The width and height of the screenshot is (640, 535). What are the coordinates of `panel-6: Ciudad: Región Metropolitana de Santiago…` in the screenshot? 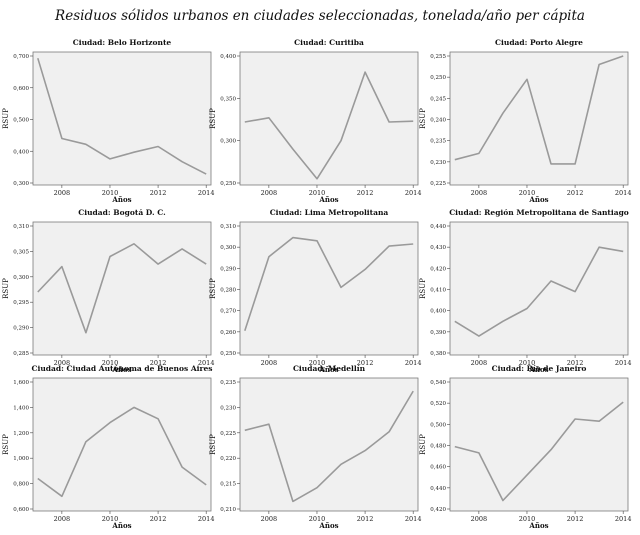 It's located at (525, 291).